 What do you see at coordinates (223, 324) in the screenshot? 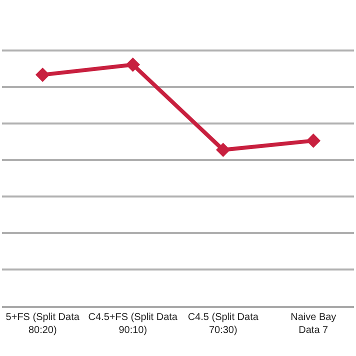
I see `x-tick-label: C4.5 (Split Data 70:30)` at bounding box center [223, 324].